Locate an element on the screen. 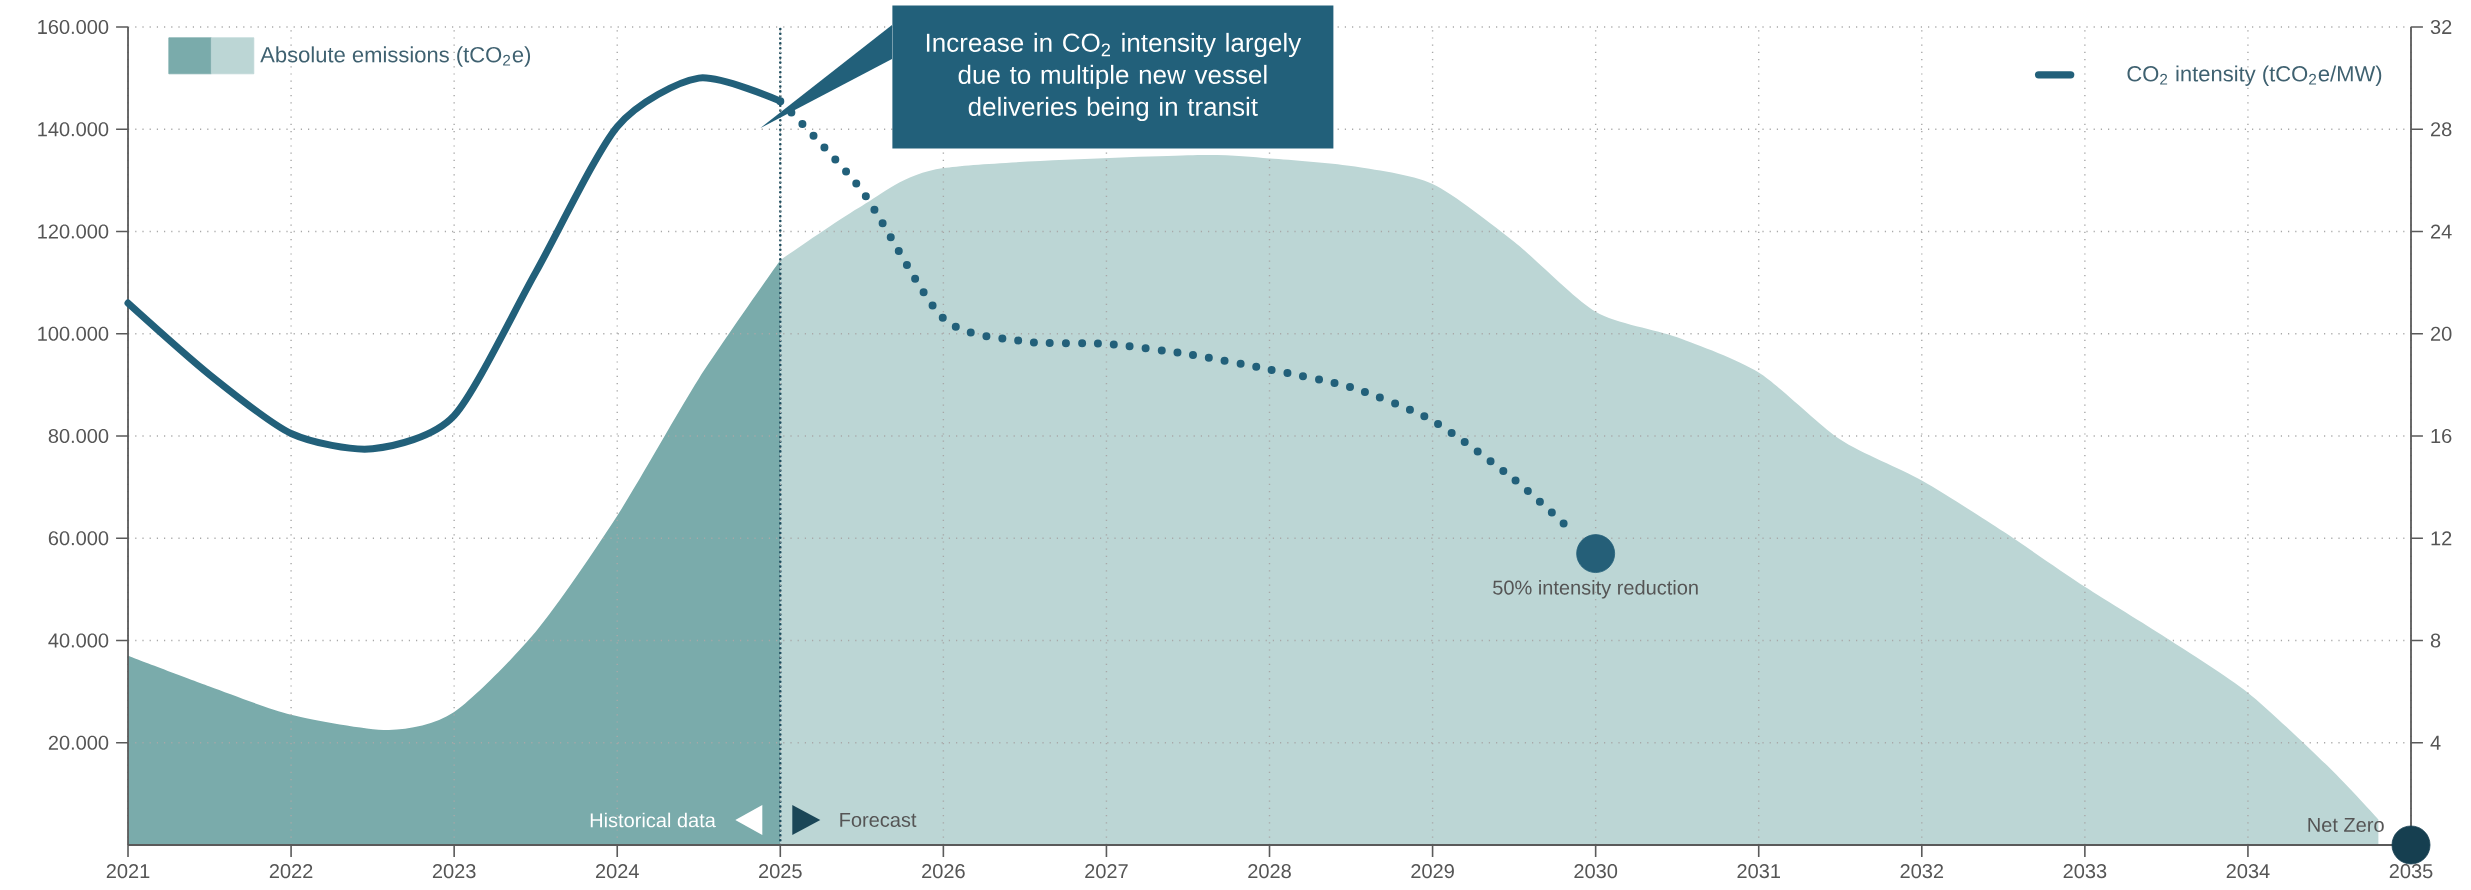 This screenshot has height=890, width=2471. y-tick-label: 20.000 is located at coordinates (78, 742).